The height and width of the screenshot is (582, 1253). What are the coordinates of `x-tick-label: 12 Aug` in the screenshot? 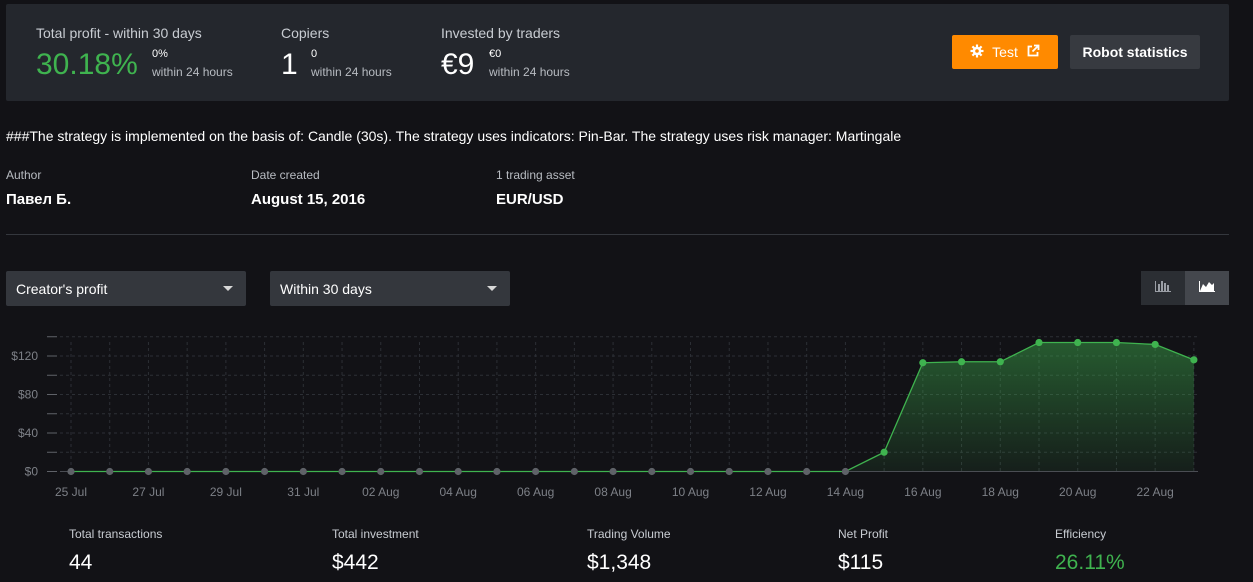 It's located at (767, 492).